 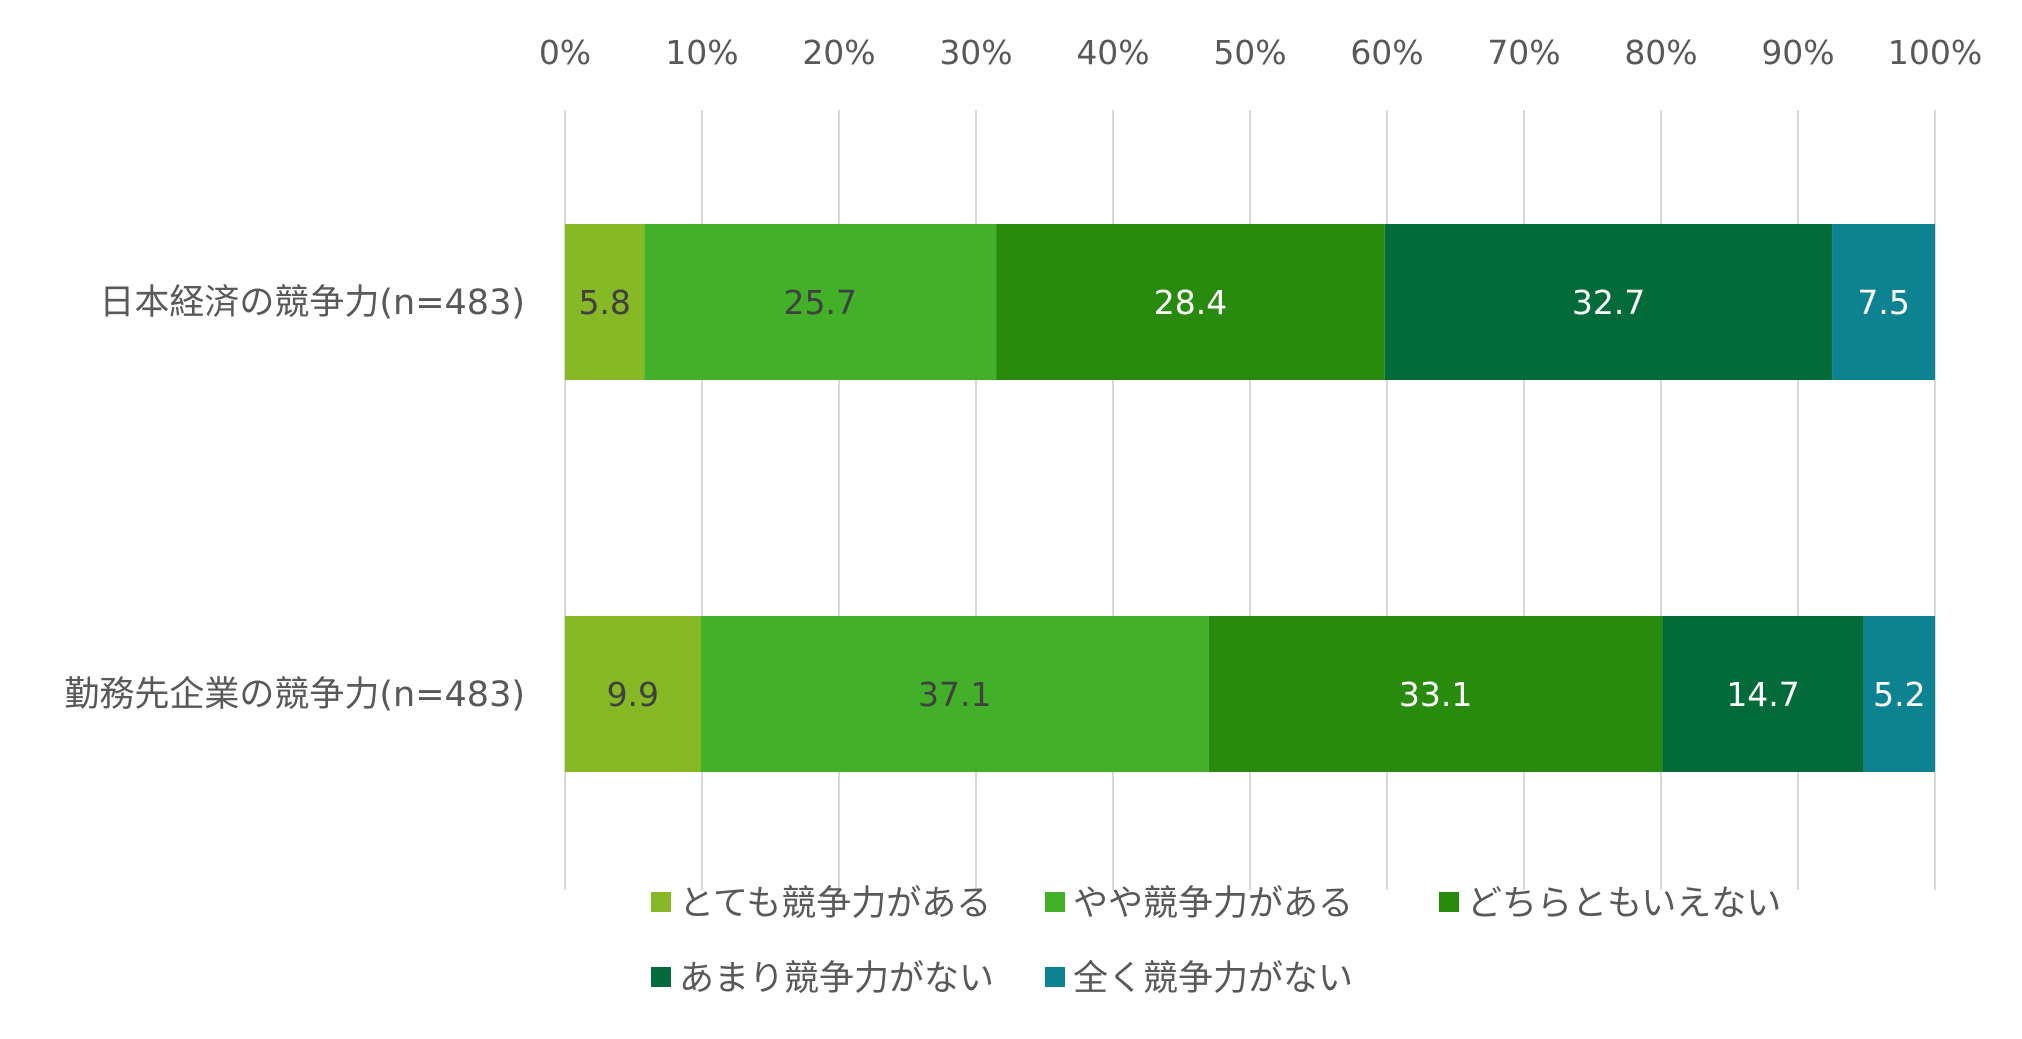 I want to click on data-label: 33.1, so click(x=1435, y=694).